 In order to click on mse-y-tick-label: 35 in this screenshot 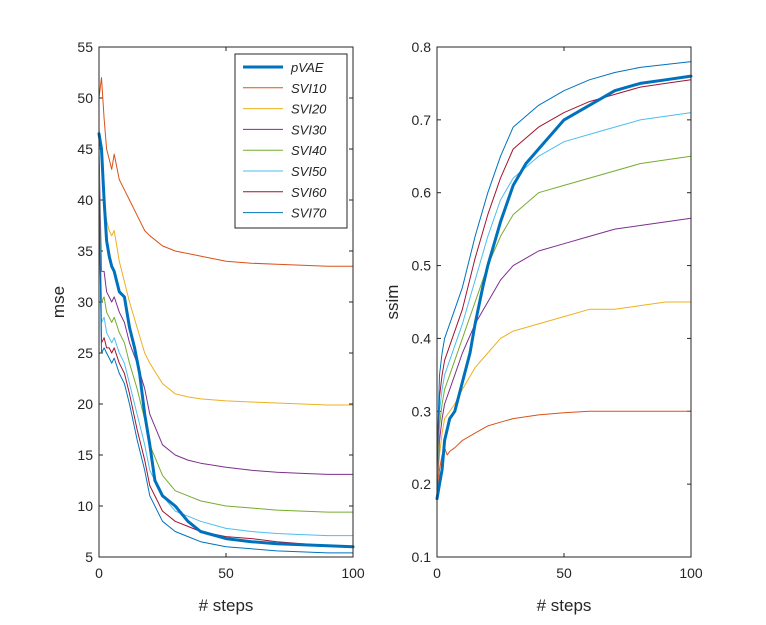, I will do `click(85, 251)`.